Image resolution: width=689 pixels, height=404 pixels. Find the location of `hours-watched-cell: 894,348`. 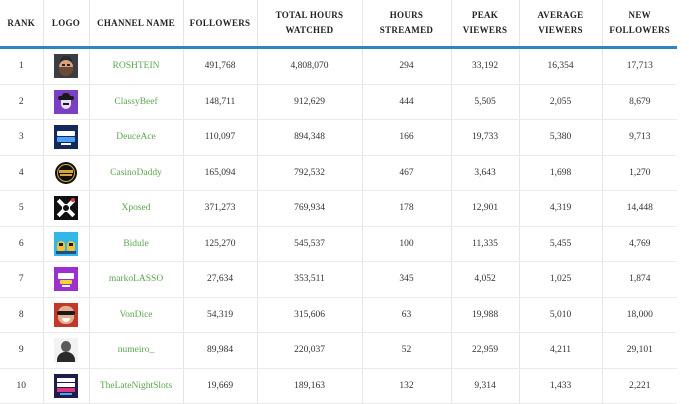

hours-watched-cell: 894,348 is located at coordinates (310, 137).